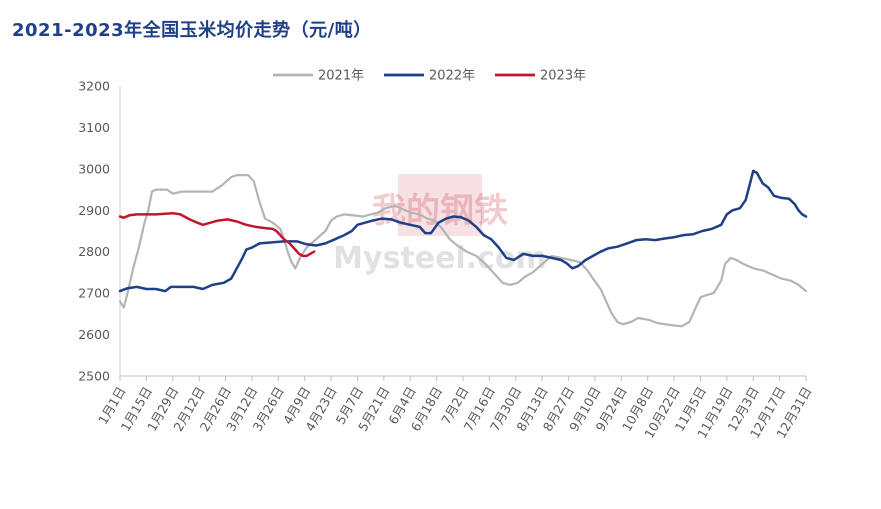 The width and height of the screenshot is (881, 509). Describe the element at coordinates (94, 334) in the screenshot. I see `y-tick-label: 2600` at that location.